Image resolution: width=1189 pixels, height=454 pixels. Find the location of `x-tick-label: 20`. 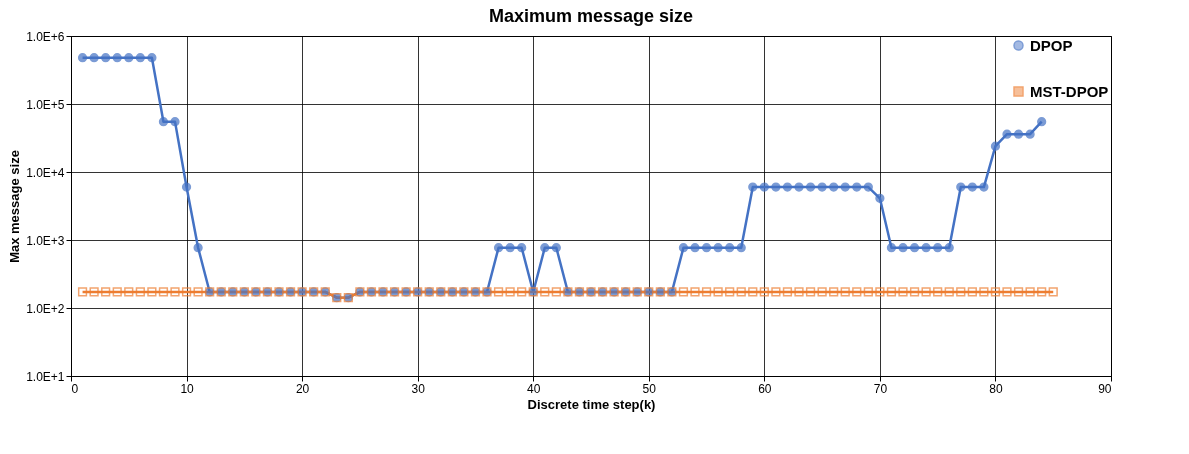

x-tick-label: 20 is located at coordinates (302, 388).